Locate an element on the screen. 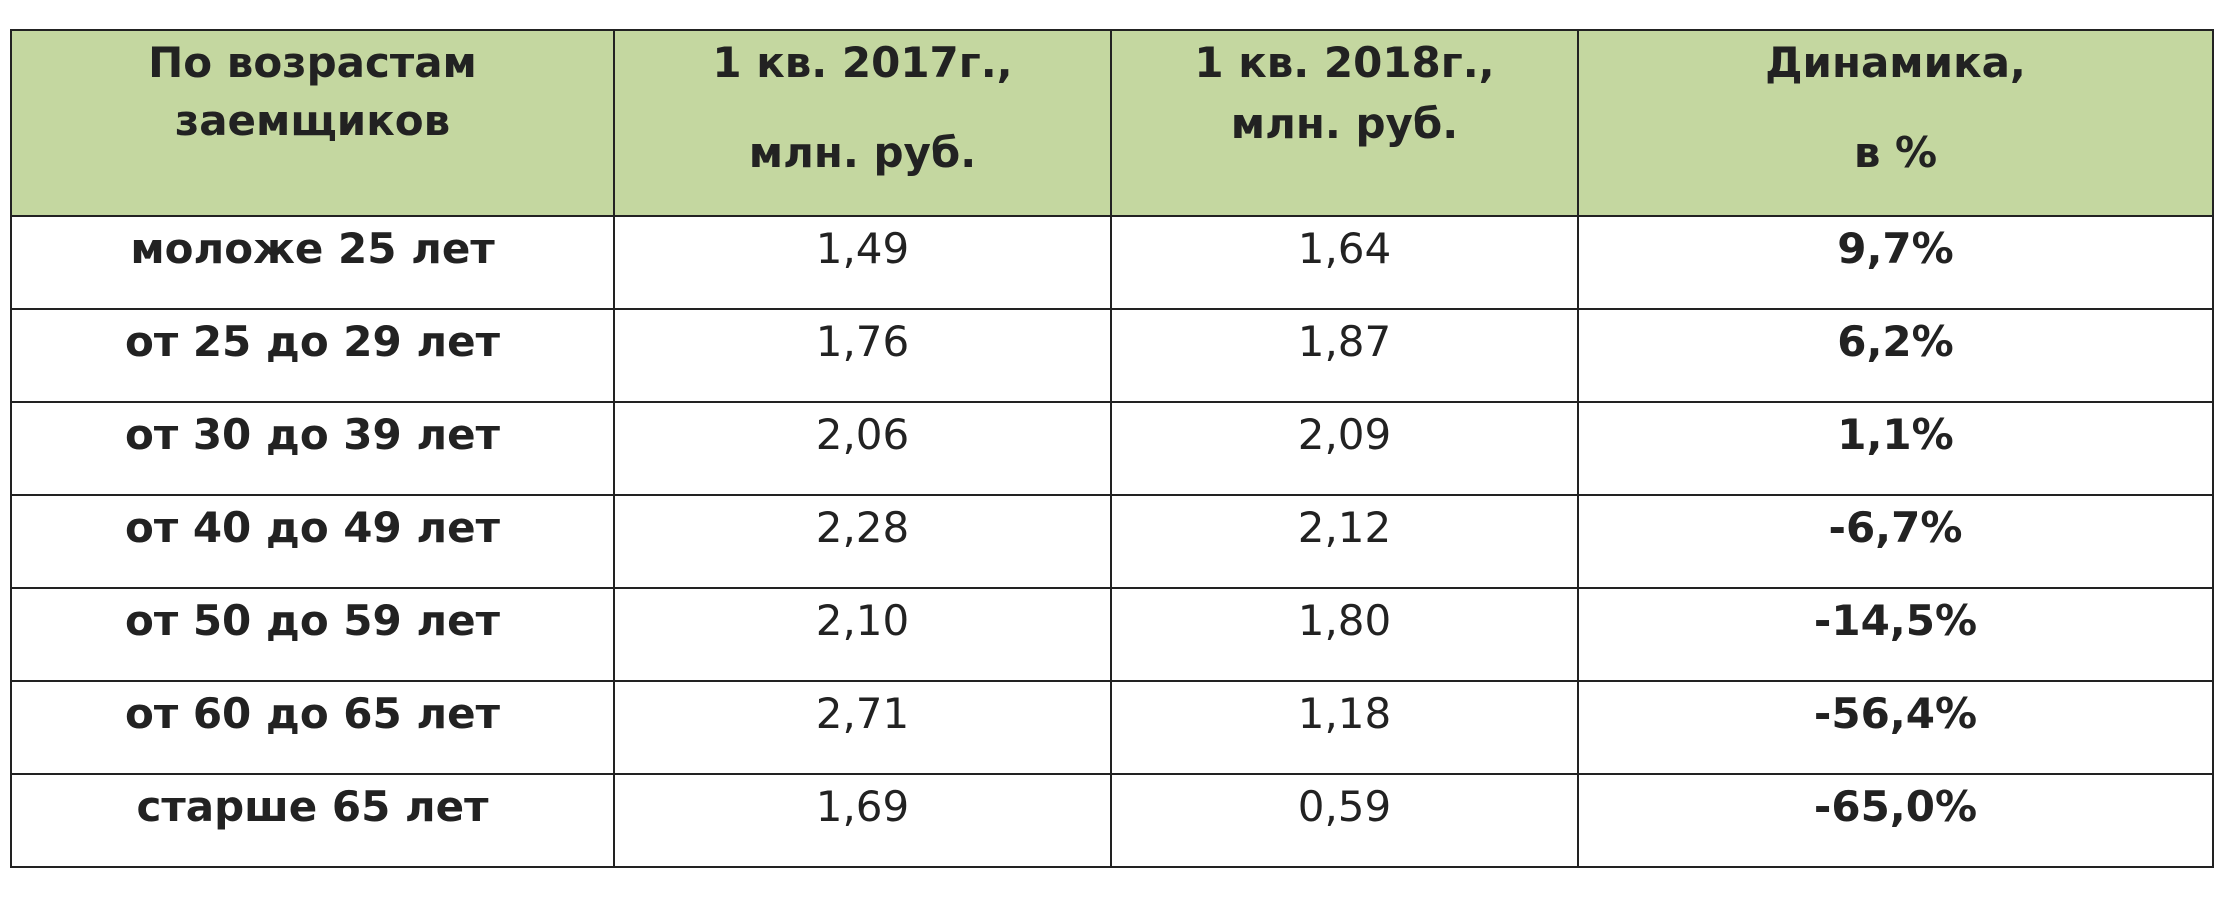 This screenshot has width=2235, height=900. table-cell: 1,87 is located at coordinates (1344, 355).